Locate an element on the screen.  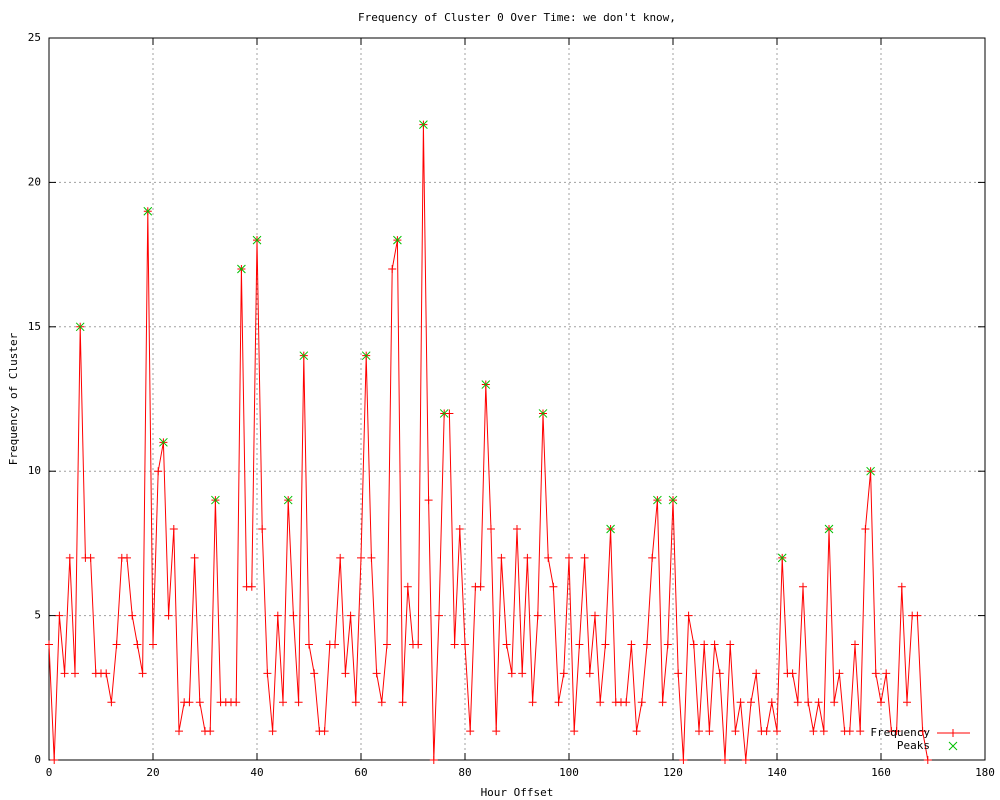
x-tick-label: 40 is located at coordinates (256, 772).